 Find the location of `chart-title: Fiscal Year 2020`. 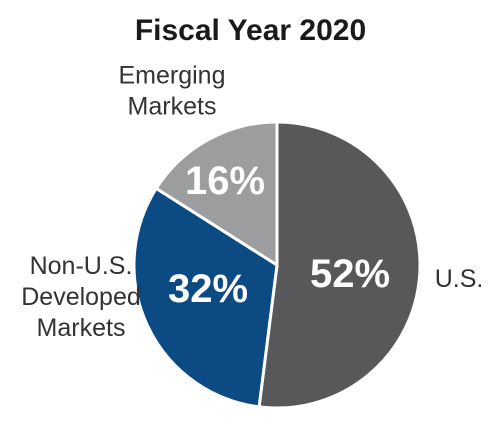

chart-title: Fiscal Year 2020 is located at coordinates (250, 30).